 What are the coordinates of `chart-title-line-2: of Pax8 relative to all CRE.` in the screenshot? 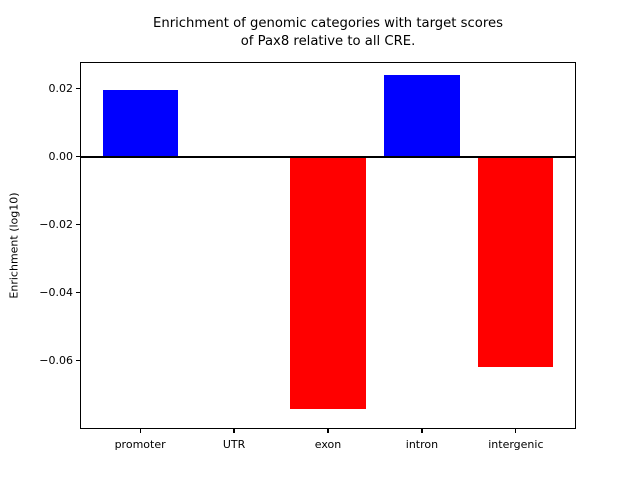 It's located at (328, 41).